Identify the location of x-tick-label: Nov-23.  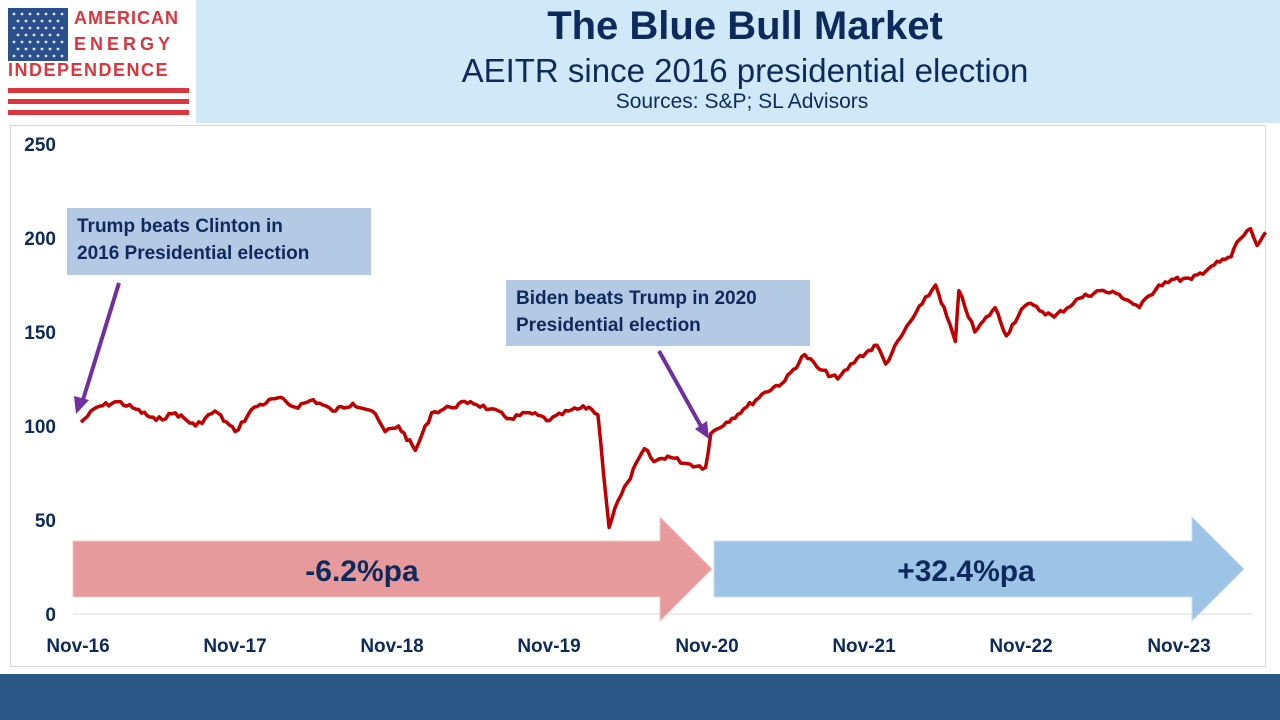
(1178, 646).